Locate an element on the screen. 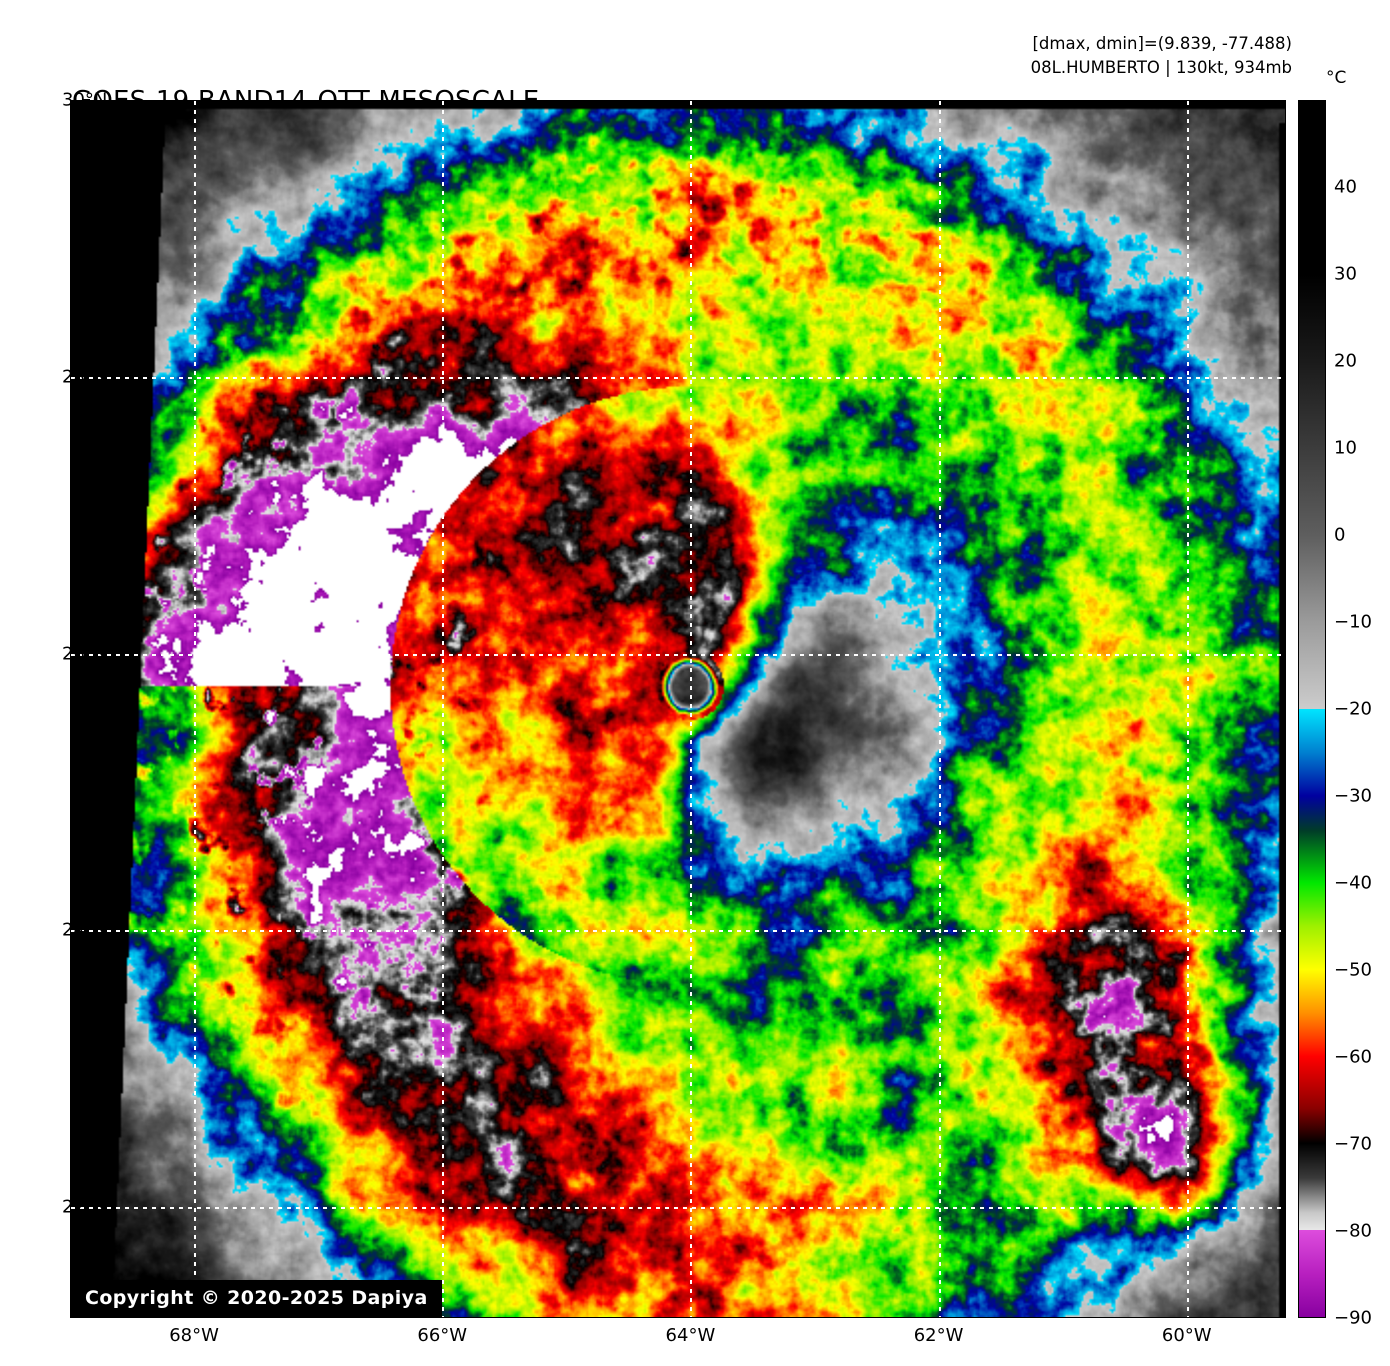 The width and height of the screenshot is (1390, 1366). longitude-tick-label: 68°W is located at coordinates (194, 1335).